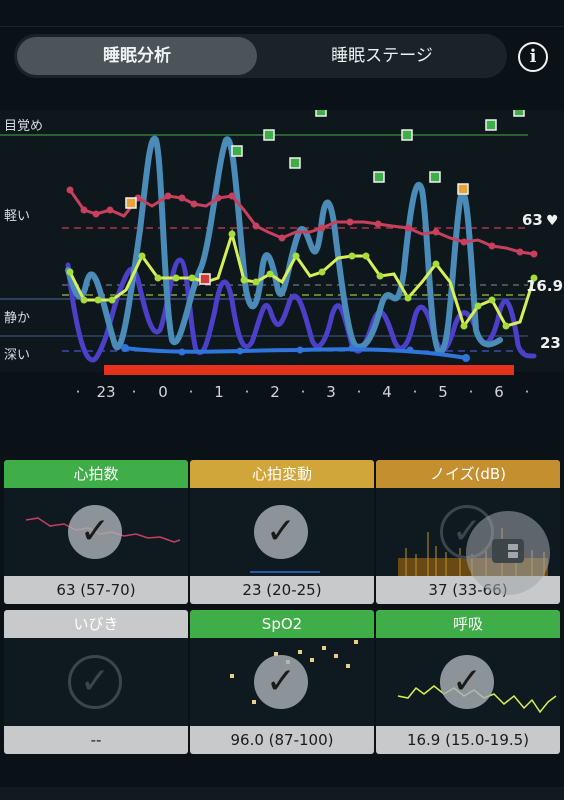 Image resolution: width=564 pixels, height=800 pixels. I want to click on tile-value: 16.9 (15.0-19.5), so click(468, 740).